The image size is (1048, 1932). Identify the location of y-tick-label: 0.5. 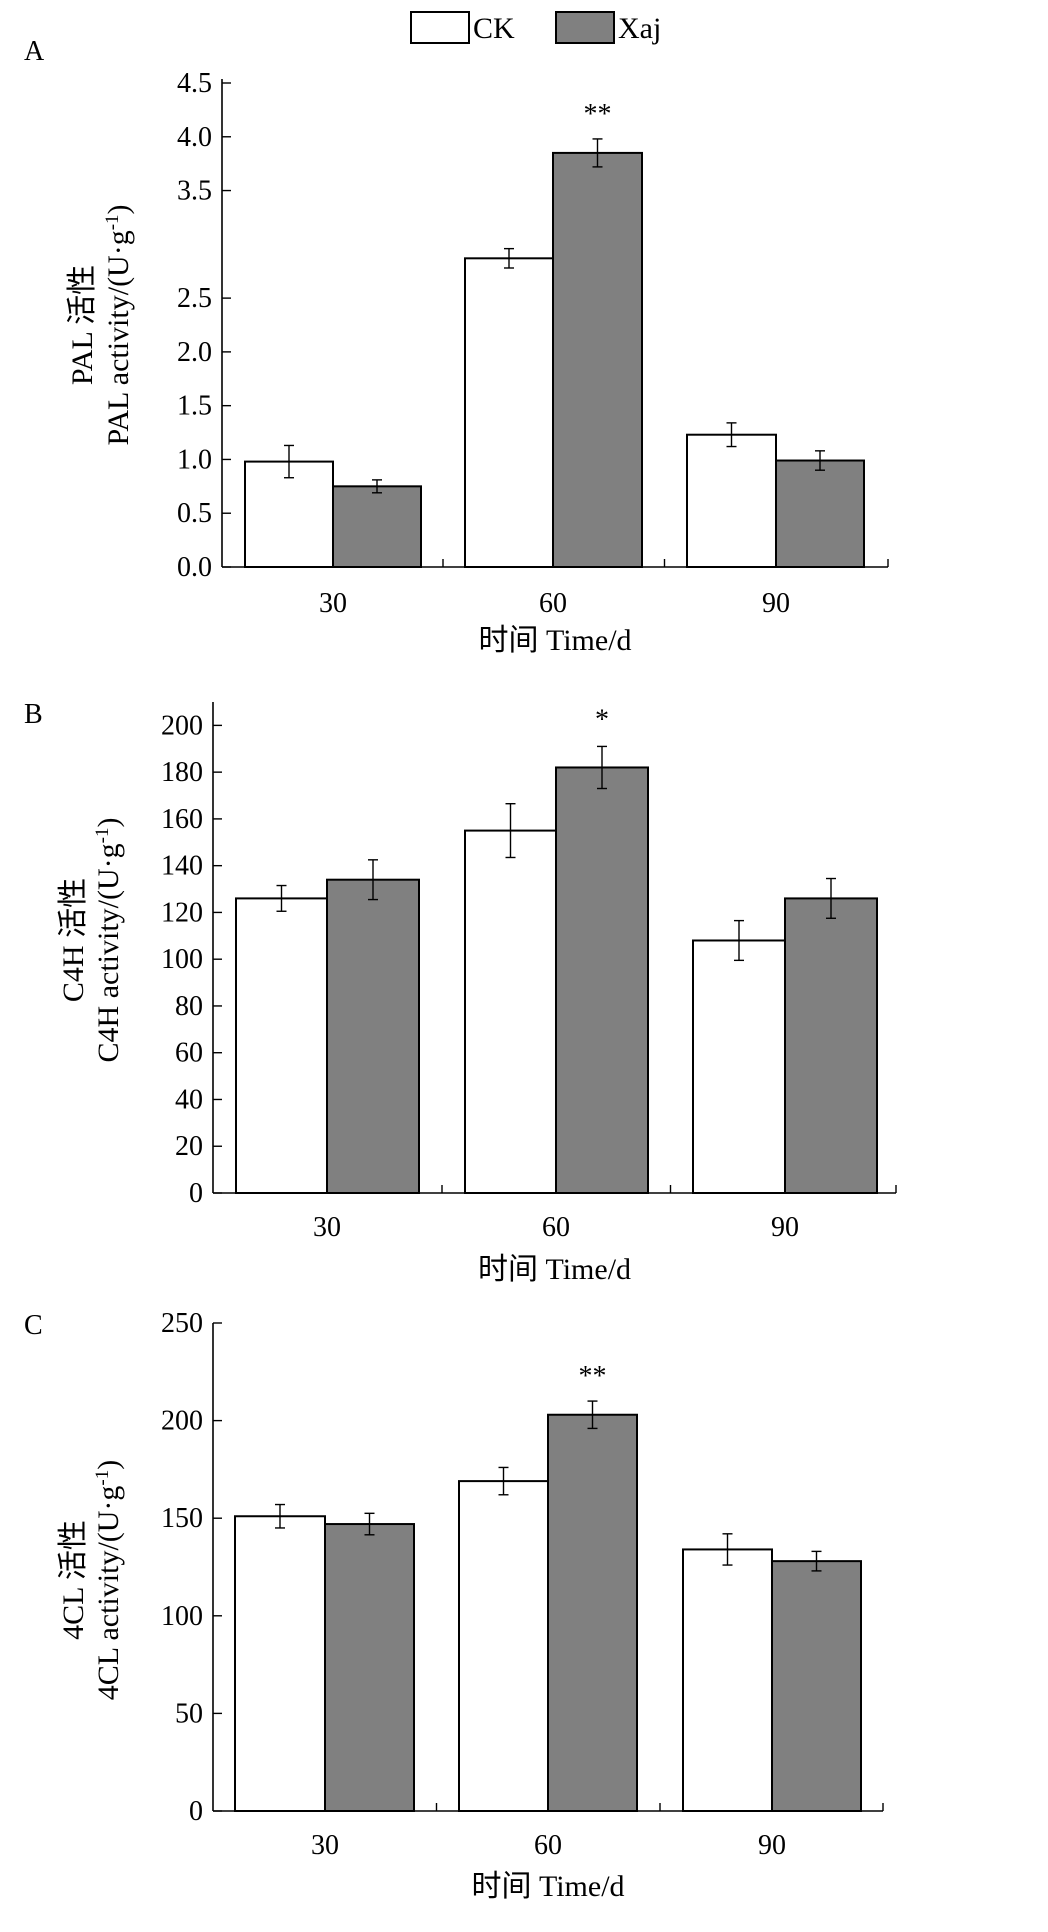
(194, 513).